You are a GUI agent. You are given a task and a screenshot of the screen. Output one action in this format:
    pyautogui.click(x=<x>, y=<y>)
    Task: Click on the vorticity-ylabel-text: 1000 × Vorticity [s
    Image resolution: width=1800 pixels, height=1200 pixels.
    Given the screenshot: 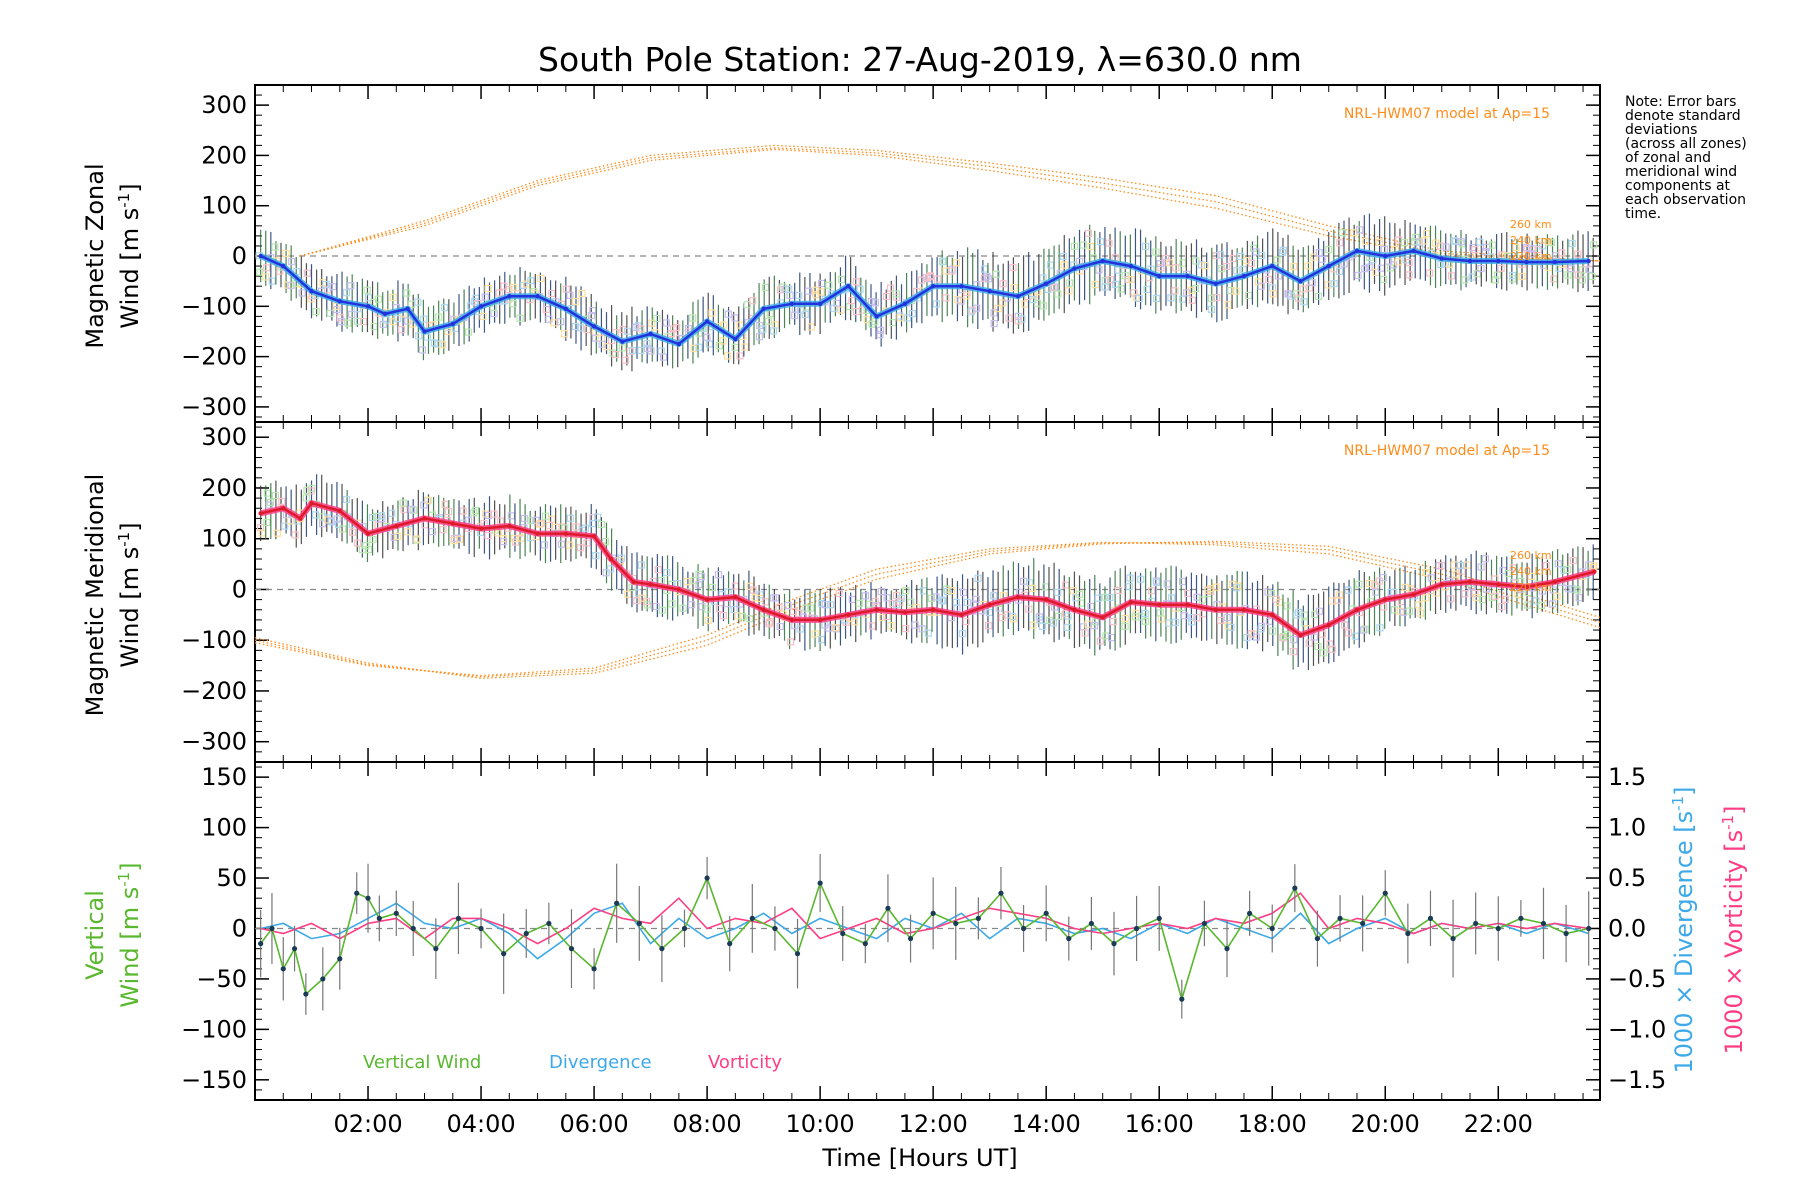 What is the action you would take?
    pyautogui.click(x=1734, y=942)
    